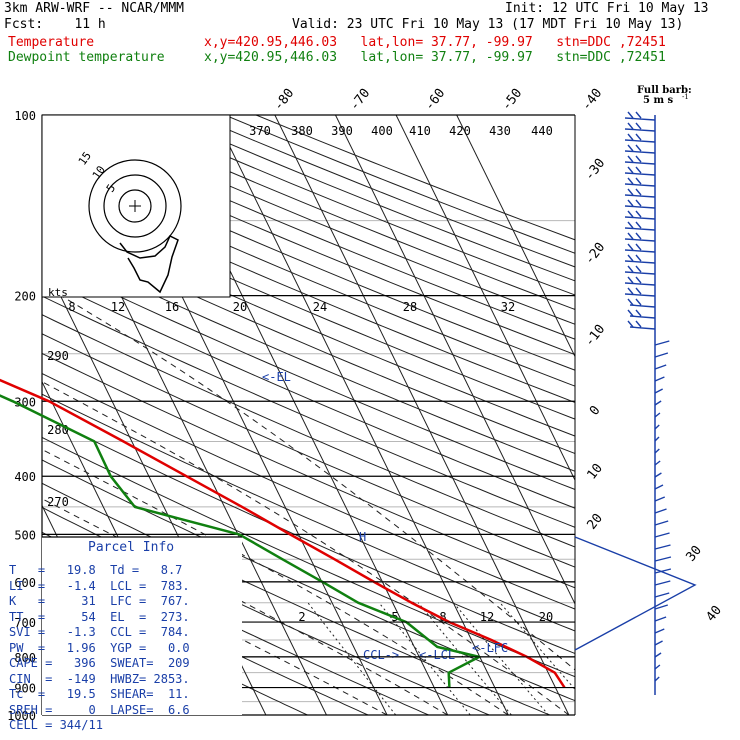  Describe the element at coordinates (58, 356) in the screenshot. I see `theta-label: 290` at that location.